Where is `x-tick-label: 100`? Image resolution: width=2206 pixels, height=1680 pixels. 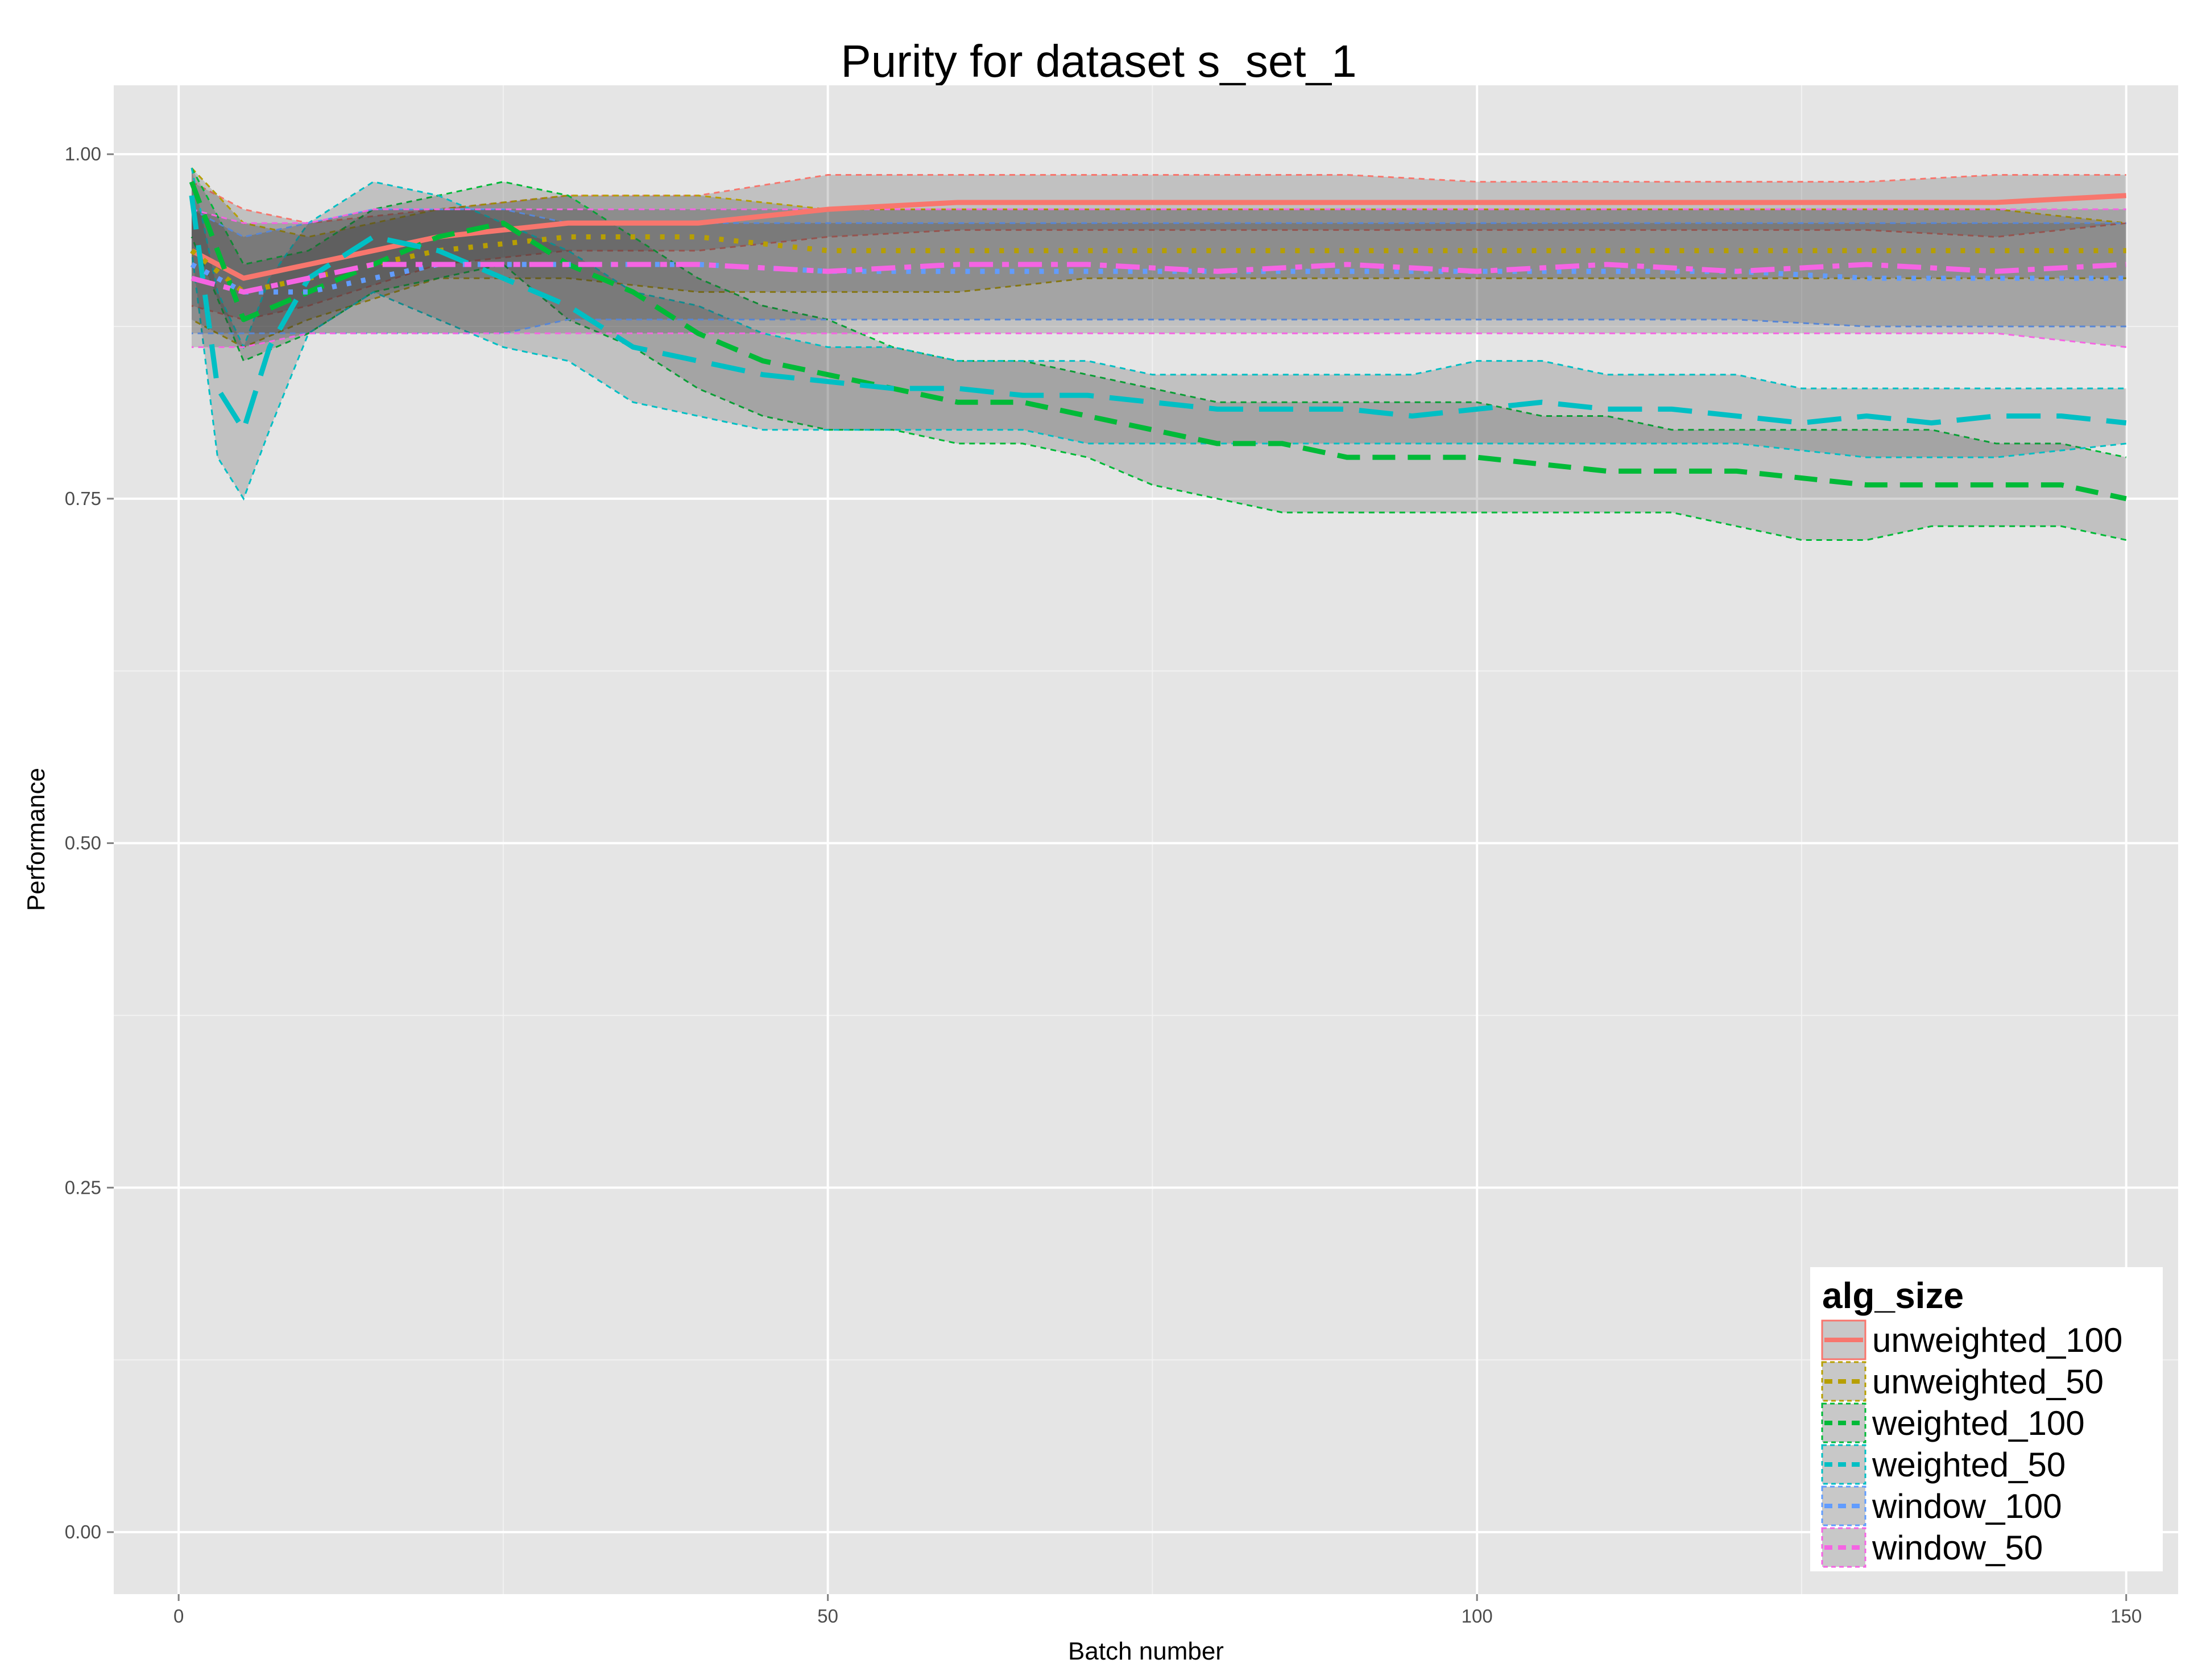
x-tick-label: 100 is located at coordinates (1477, 1616).